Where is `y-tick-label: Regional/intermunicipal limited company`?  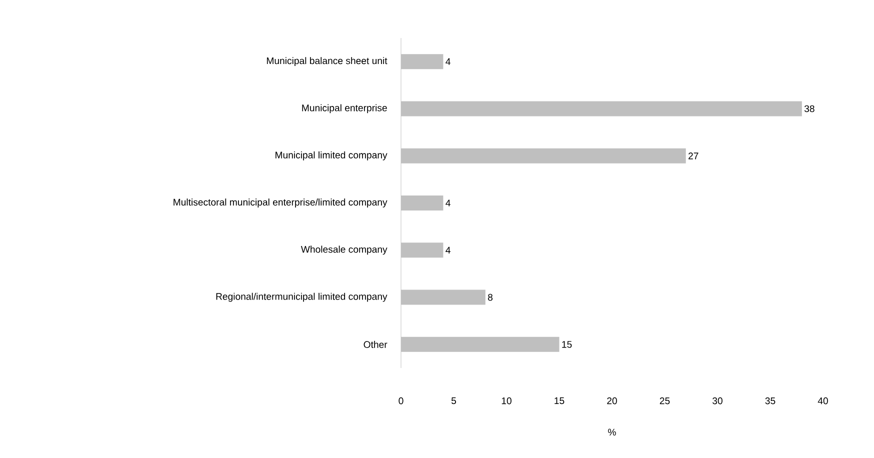
y-tick-label: Regional/intermunicipal limited company is located at coordinates (302, 297).